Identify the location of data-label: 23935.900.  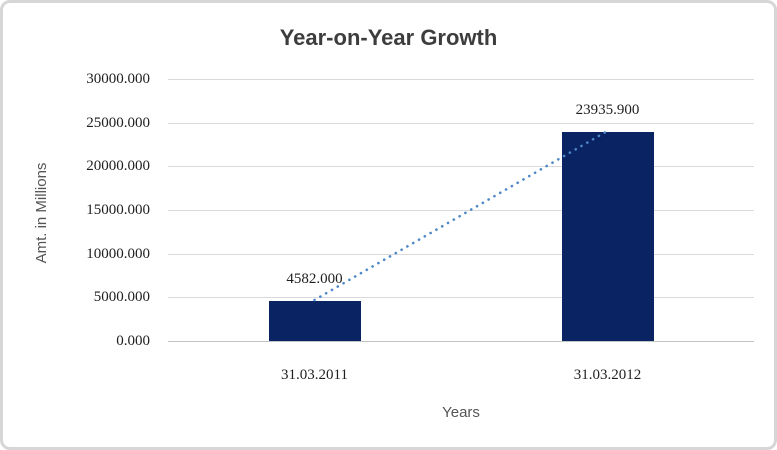
(607, 109).